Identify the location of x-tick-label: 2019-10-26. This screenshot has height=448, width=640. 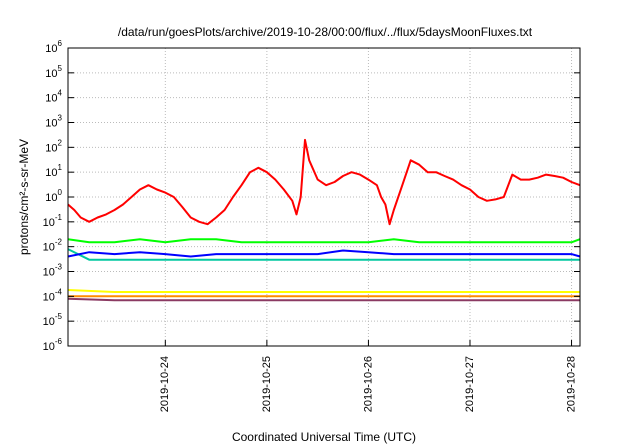
(368, 384).